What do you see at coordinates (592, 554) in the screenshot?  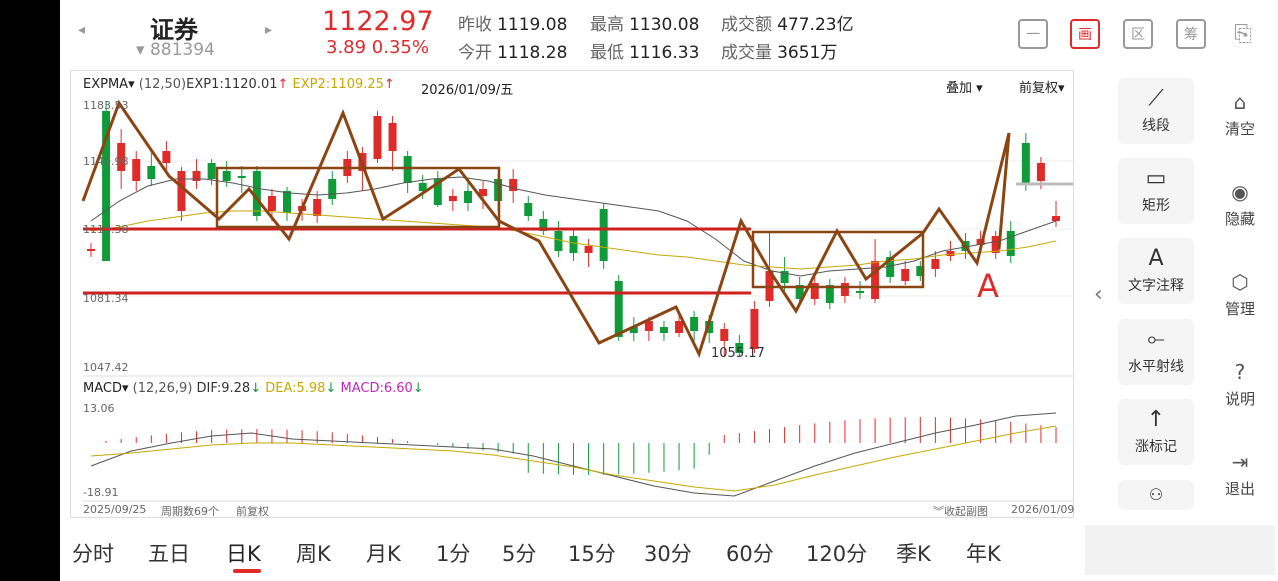 I see `tab-15min: 15分` at bounding box center [592, 554].